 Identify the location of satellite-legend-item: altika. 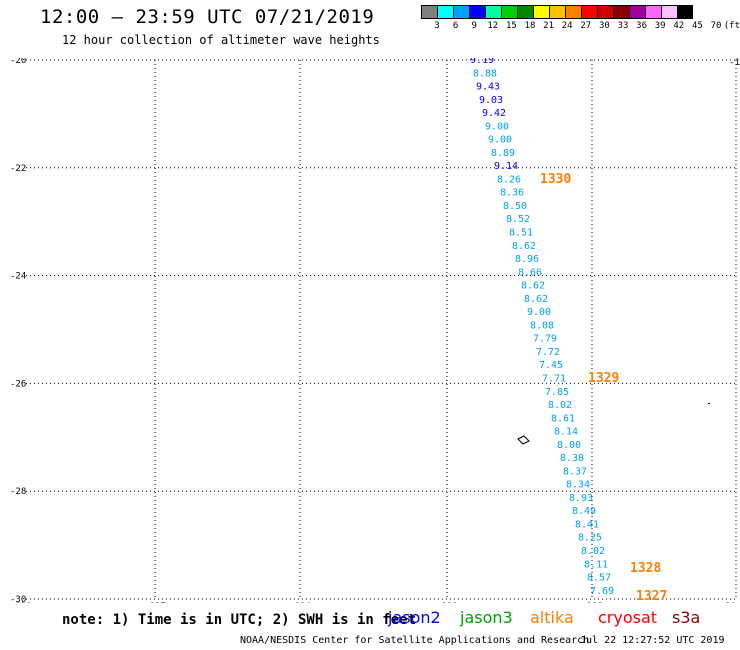
(552, 617).